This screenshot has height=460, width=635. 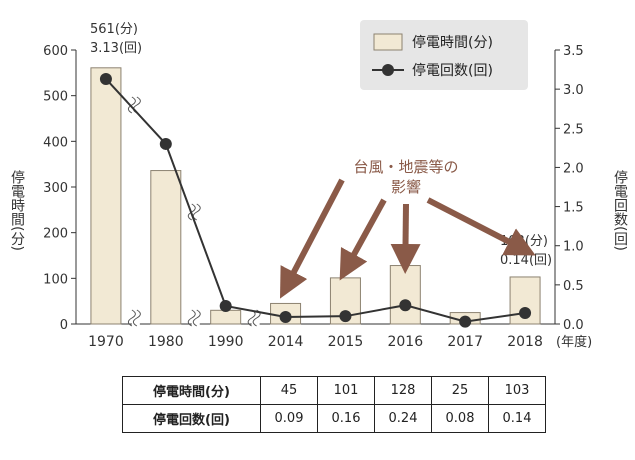 I want to click on legend: 停電時間(分) 停電回数(回), so click(x=444, y=55).